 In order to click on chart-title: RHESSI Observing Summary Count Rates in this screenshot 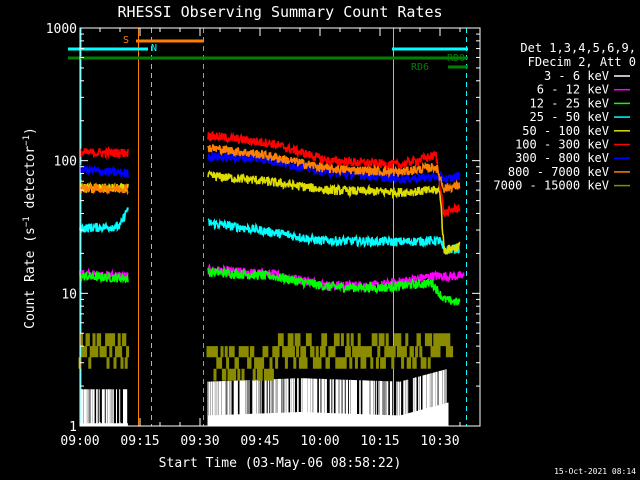, I will do `click(279, 12)`.